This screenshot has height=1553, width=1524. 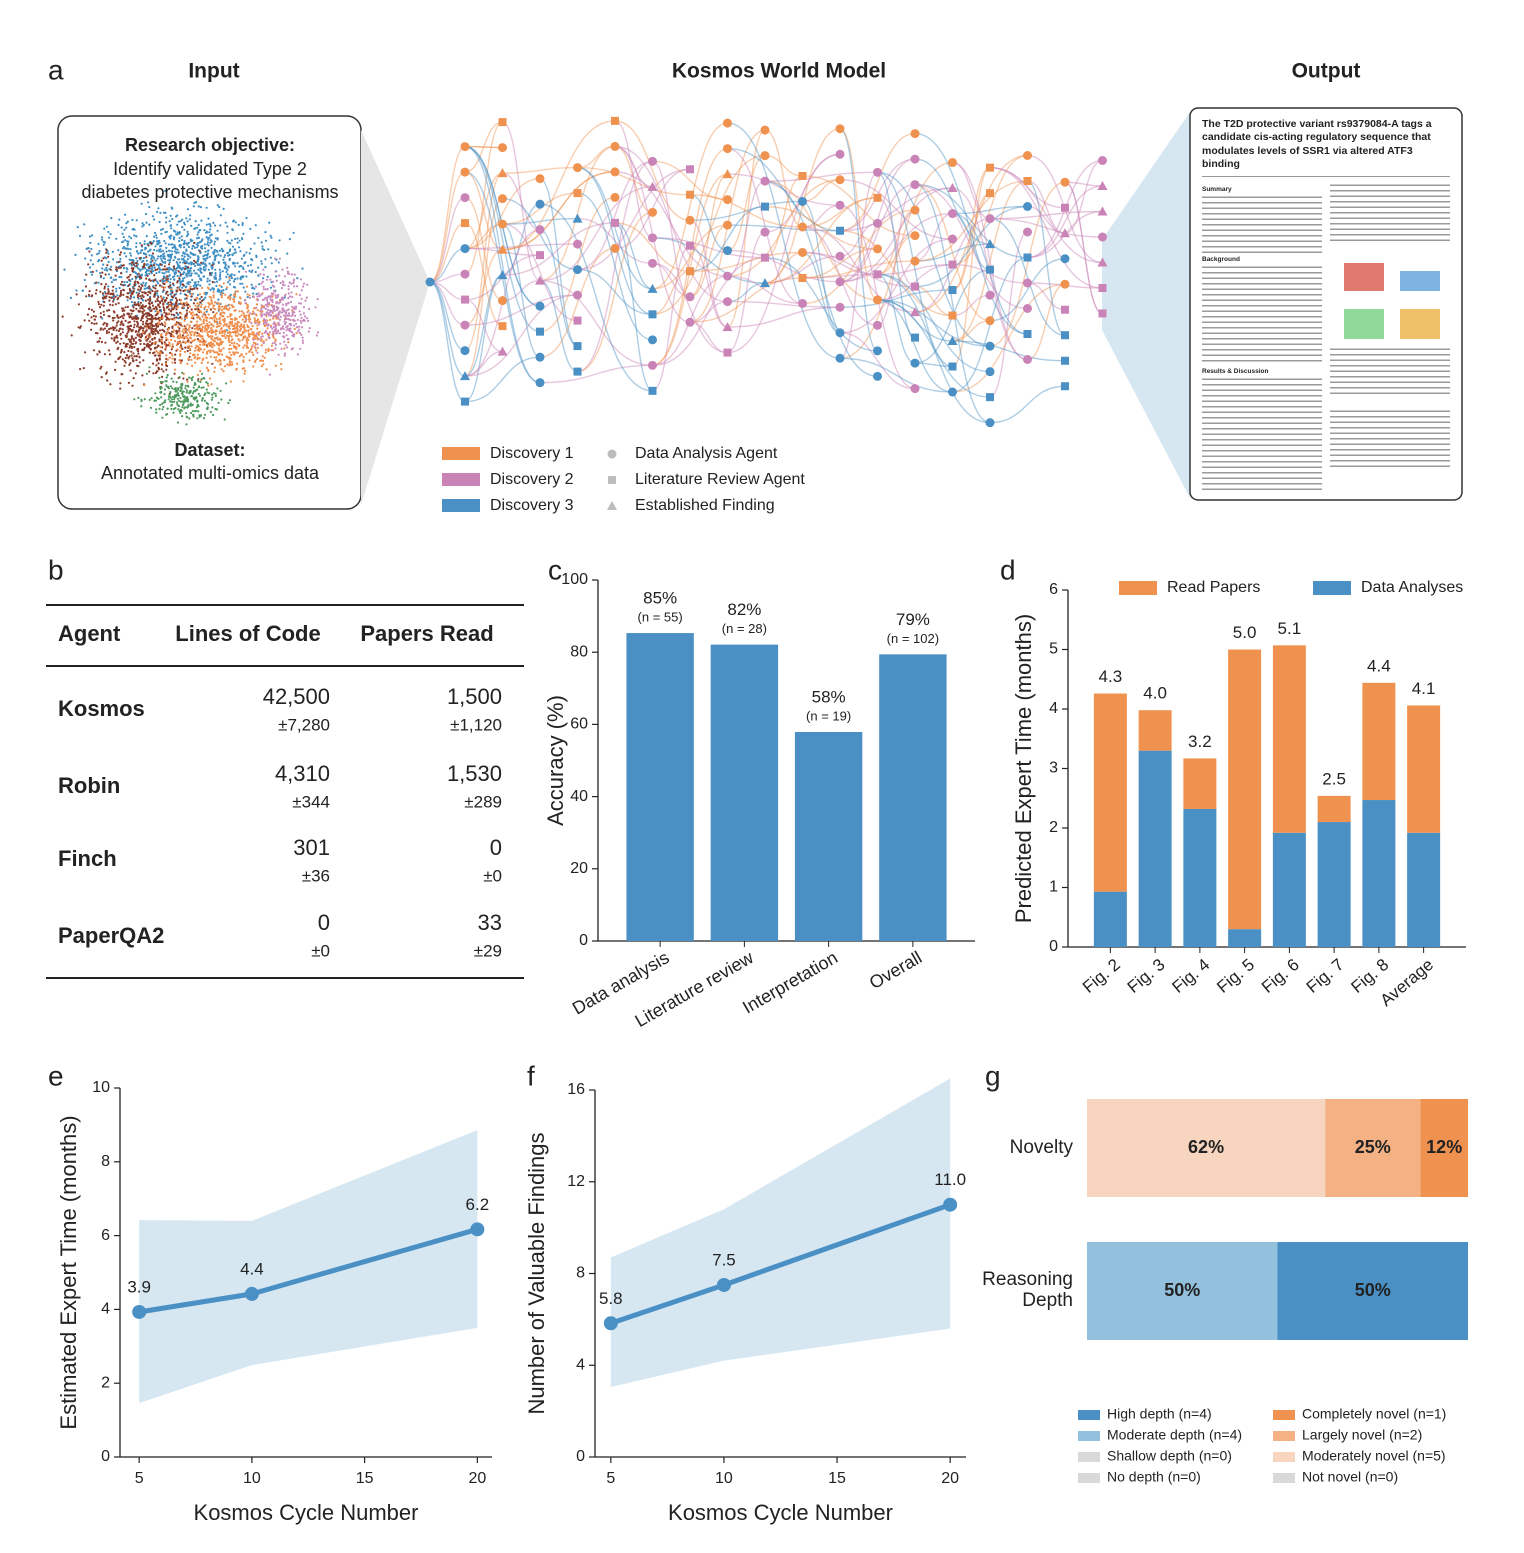 I want to click on paper-text, so click(x=1390, y=212).